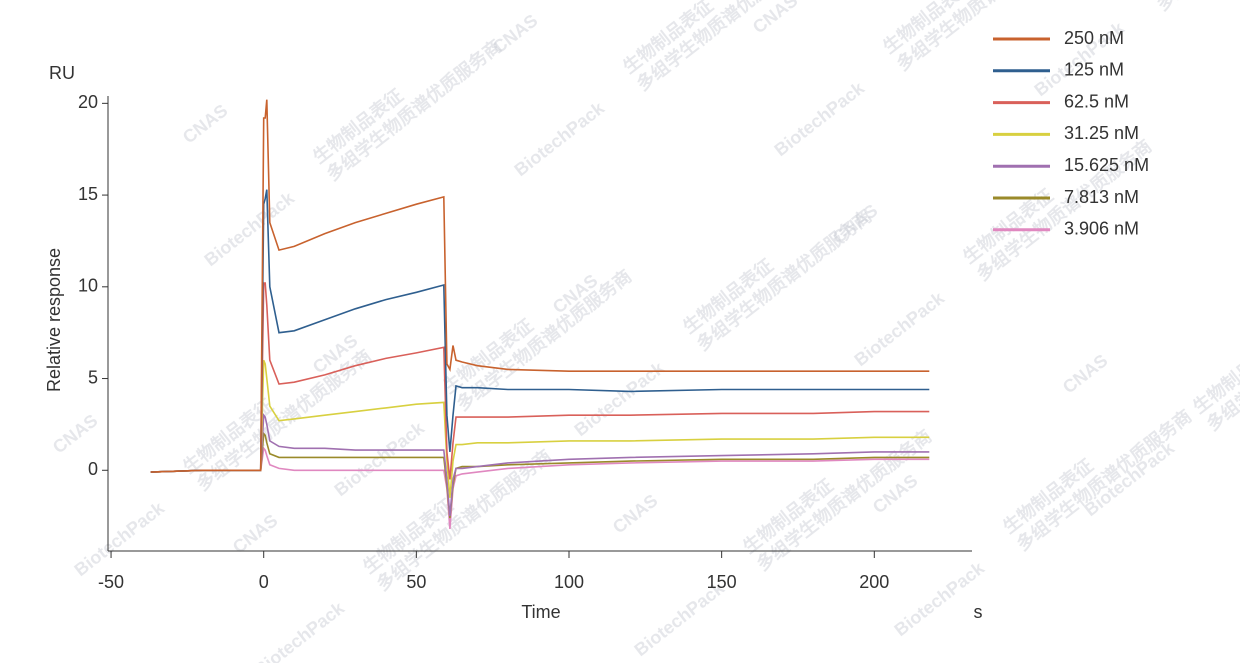 The width and height of the screenshot is (1240, 663). I want to click on y-axis-label: Relative response, so click(54, 320).